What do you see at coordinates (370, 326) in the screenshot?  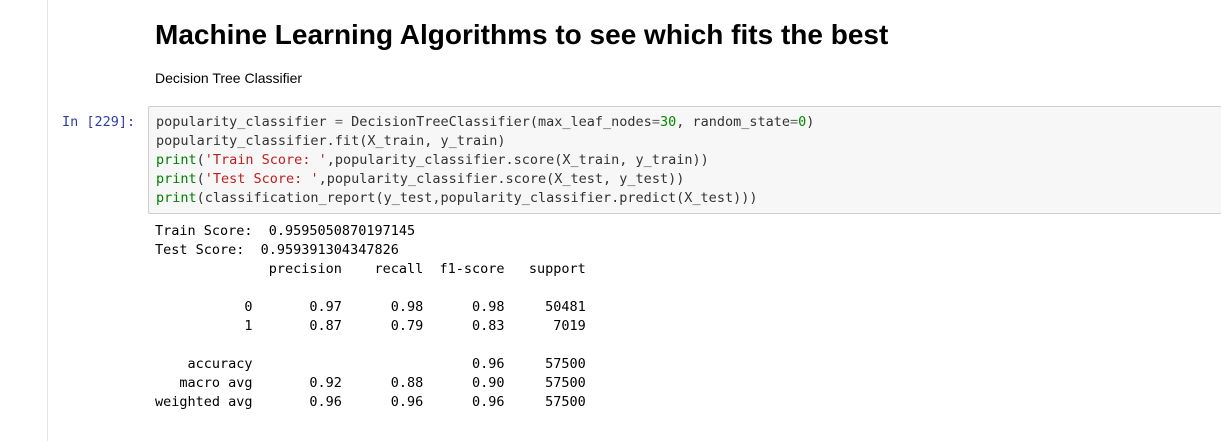 I see `output-line: 1 0.87 0.79 0.83 7019` at bounding box center [370, 326].